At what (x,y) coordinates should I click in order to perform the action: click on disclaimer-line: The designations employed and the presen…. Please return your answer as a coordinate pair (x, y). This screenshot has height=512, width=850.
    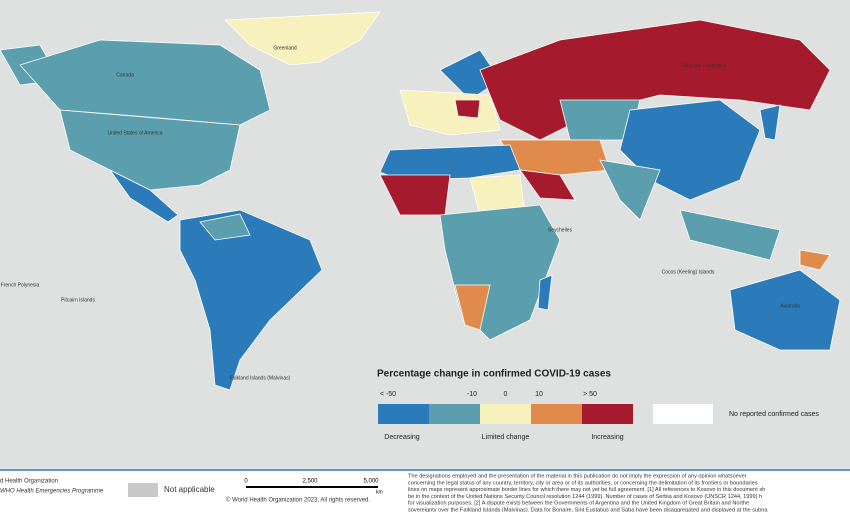
    Looking at the image, I should click on (577, 476).